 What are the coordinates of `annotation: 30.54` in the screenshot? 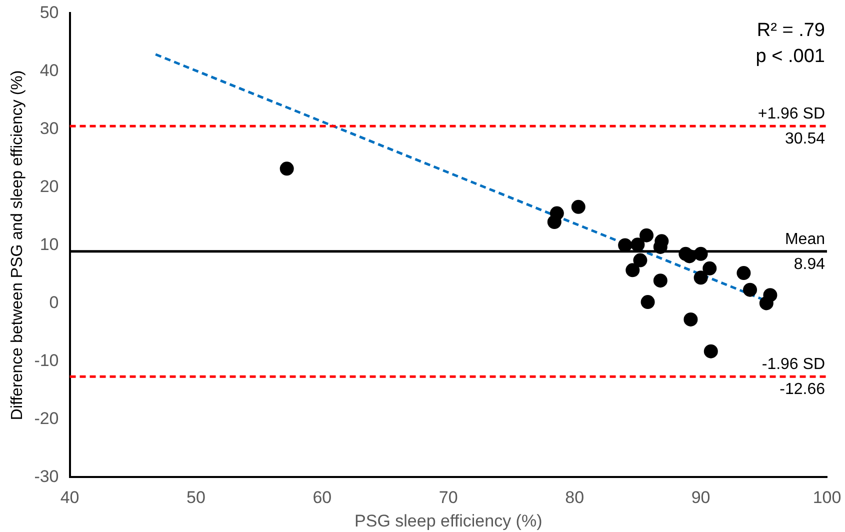 It's located at (805, 139).